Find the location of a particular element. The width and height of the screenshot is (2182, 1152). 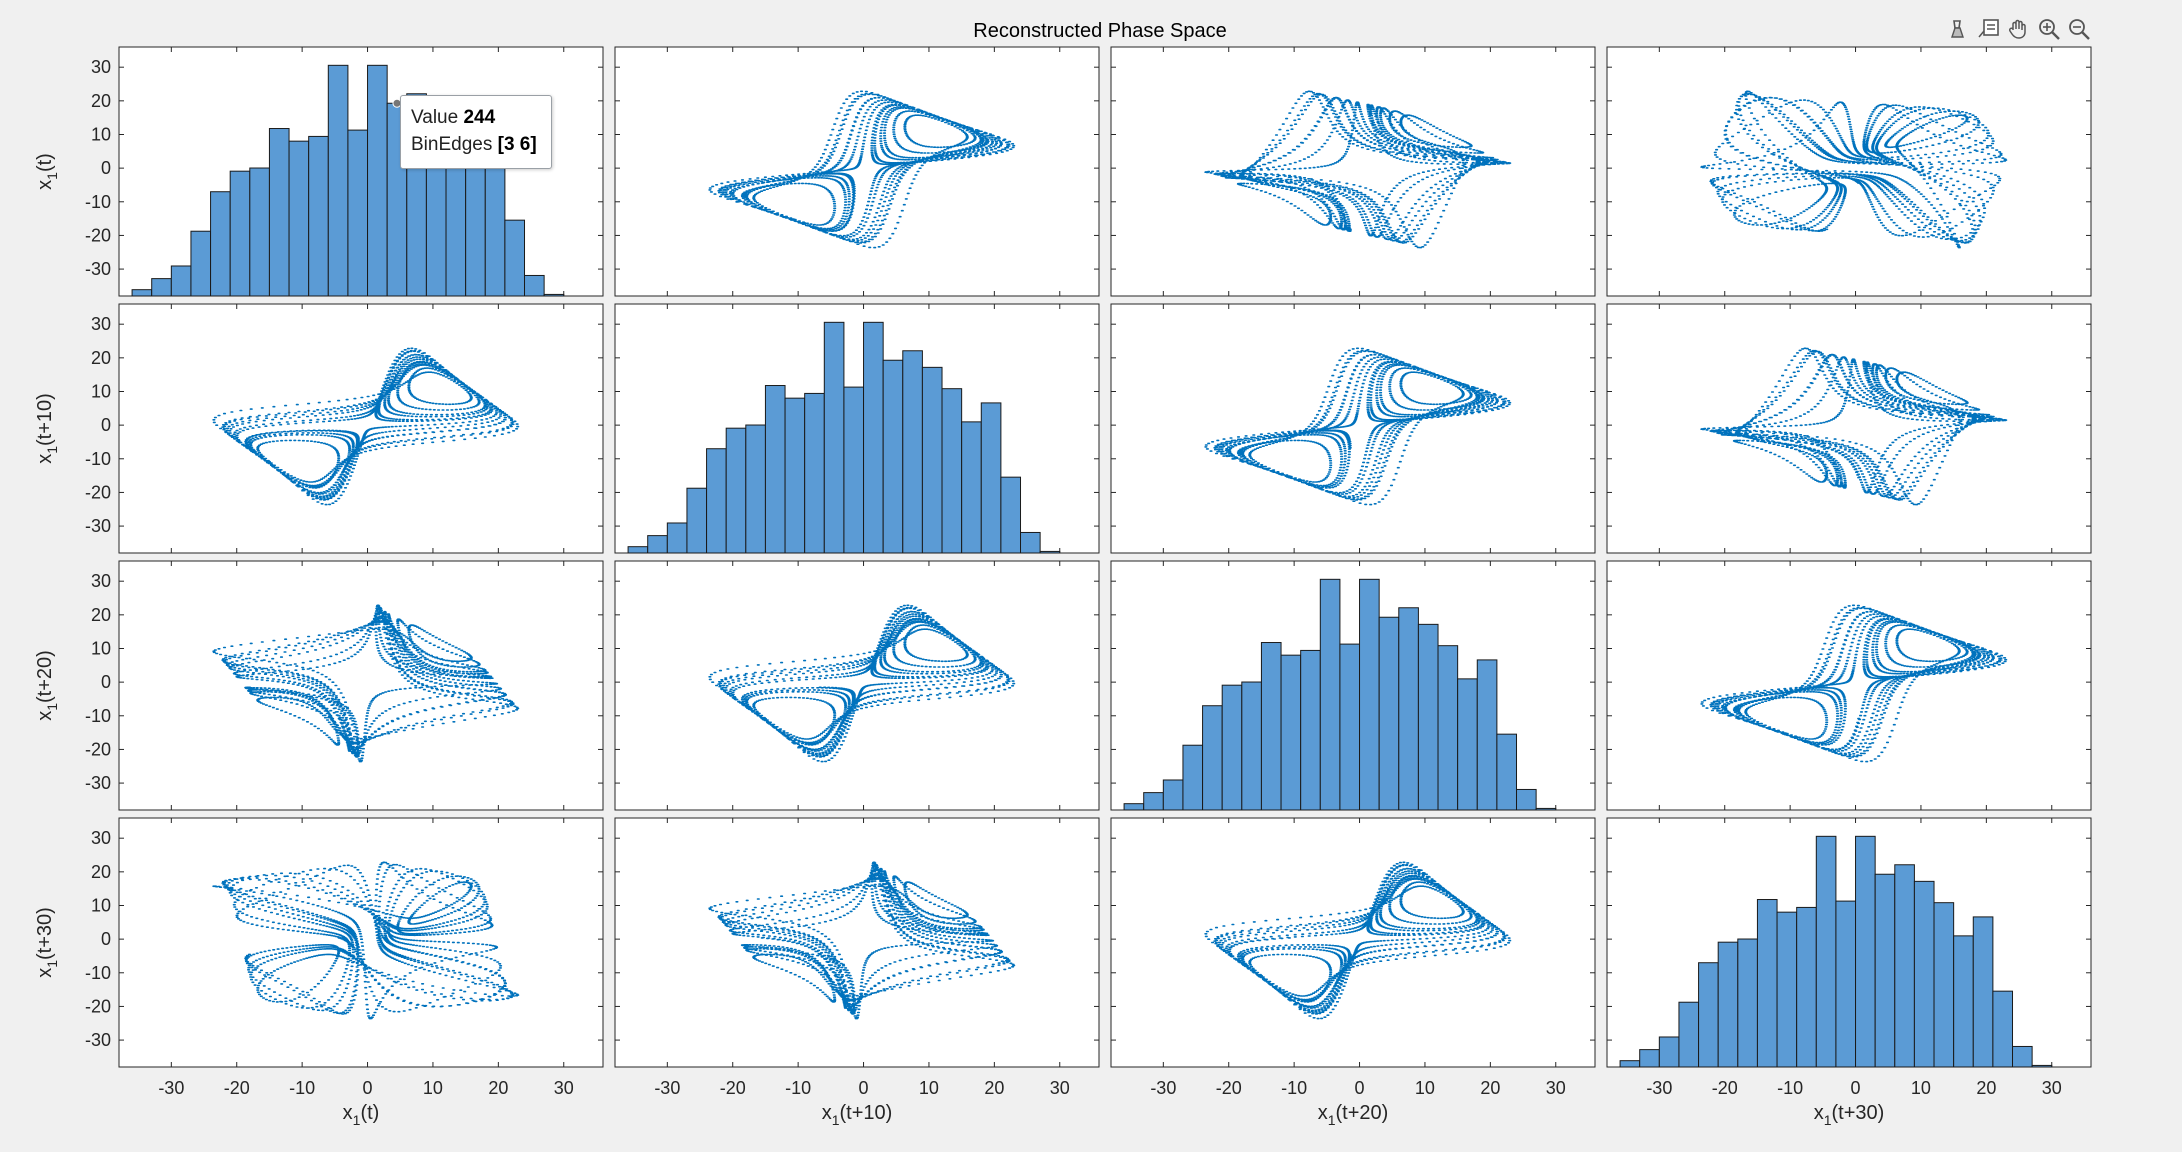

panel-r2-c3 is located at coordinates (1353, 428).